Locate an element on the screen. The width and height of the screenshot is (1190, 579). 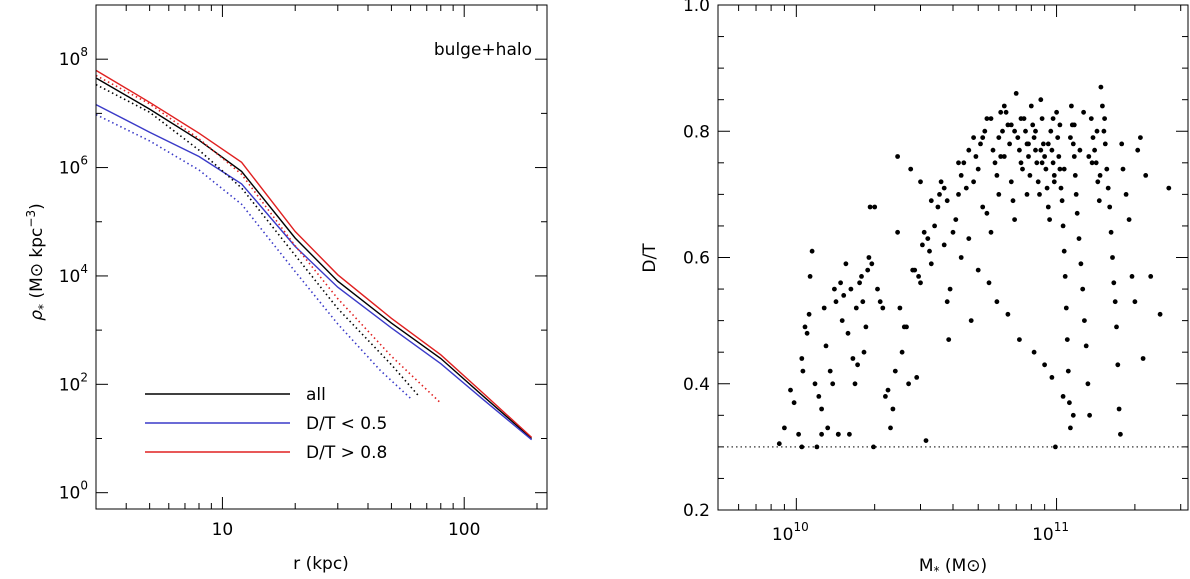
y-tick-label: 10⁴ is located at coordinates (73, 274).